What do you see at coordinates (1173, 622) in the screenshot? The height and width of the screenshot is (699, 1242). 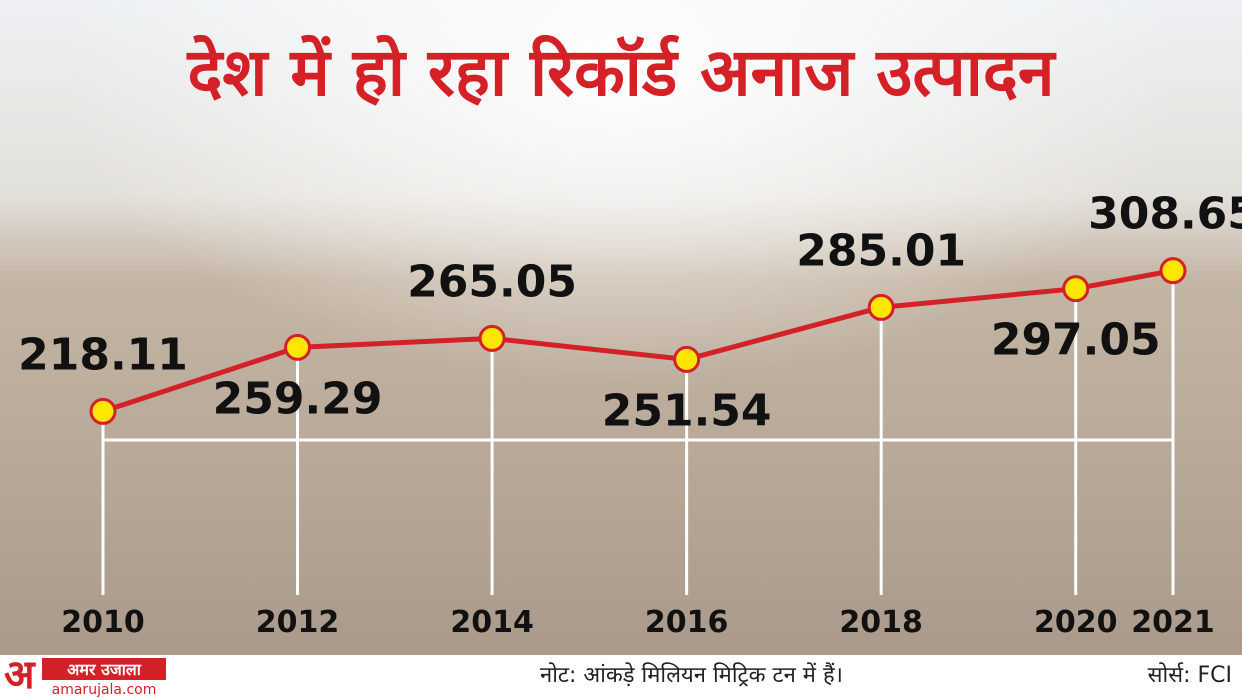 I see `x-tick-label: 2021` at bounding box center [1173, 622].